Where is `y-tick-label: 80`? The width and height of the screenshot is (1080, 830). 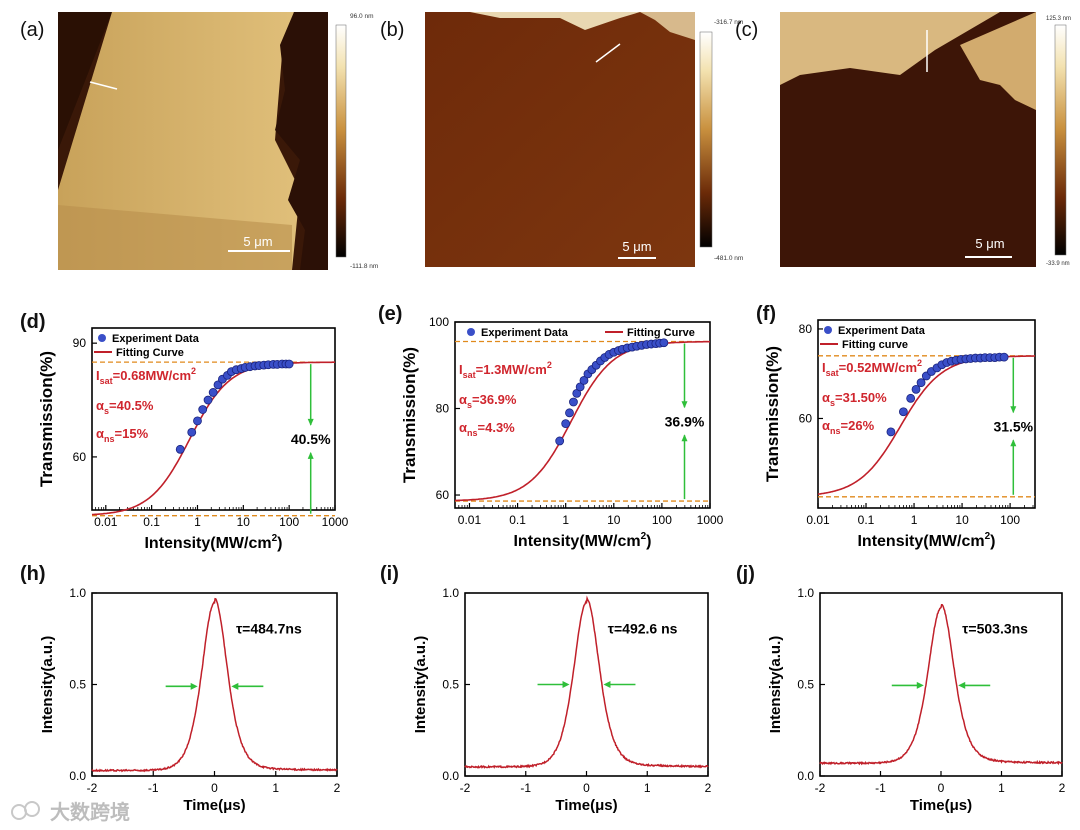 y-tick-label: 80 is located at coordinates (806, 329).